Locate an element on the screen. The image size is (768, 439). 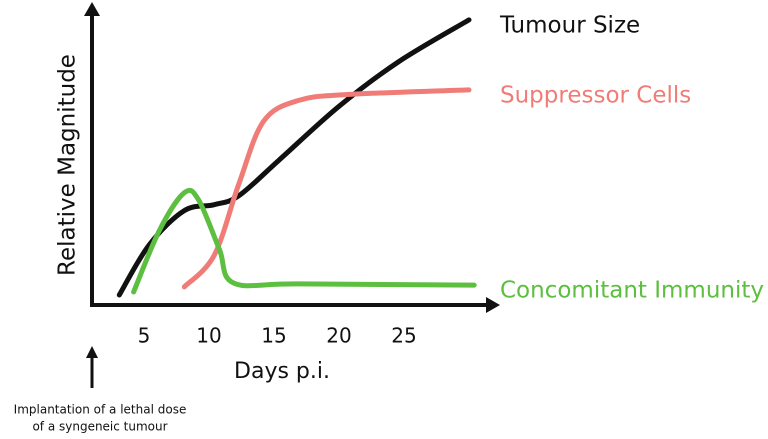
legend-label: Tumour Size is located at coordinates (569, 25).